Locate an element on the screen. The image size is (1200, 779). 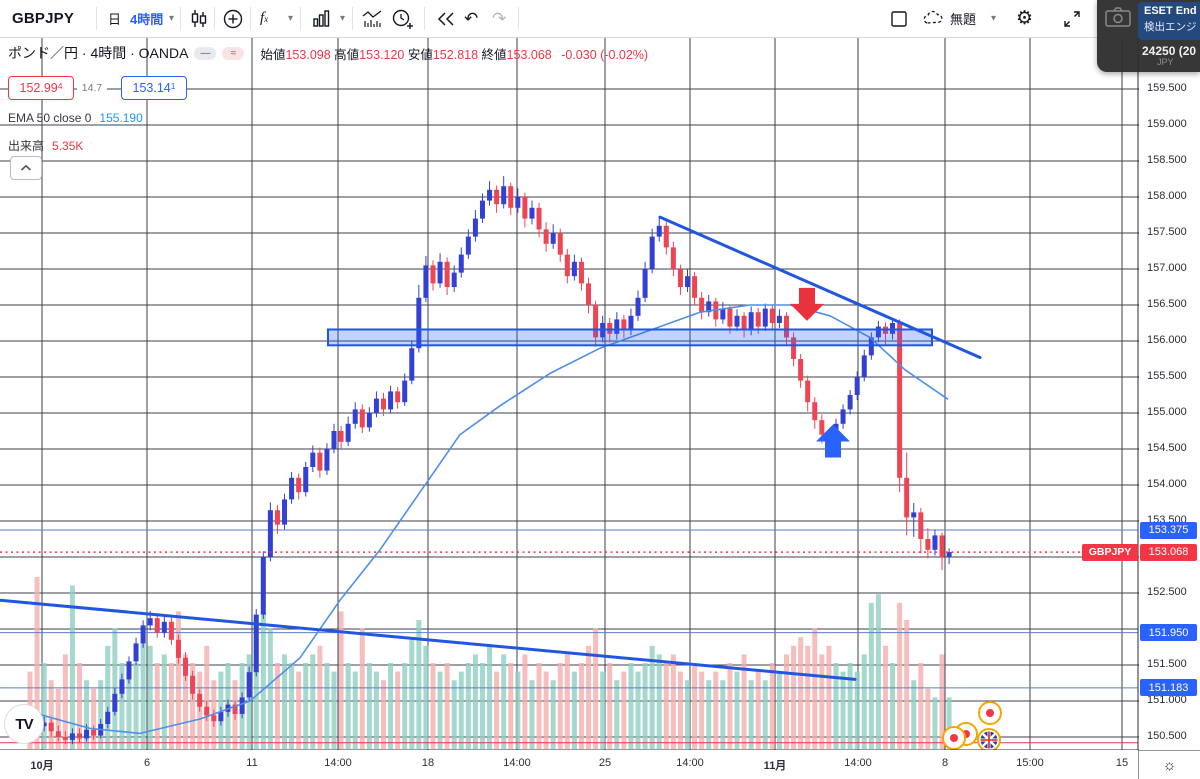
price-tick-label: 156.000 is located at coordinates (1167, 340).